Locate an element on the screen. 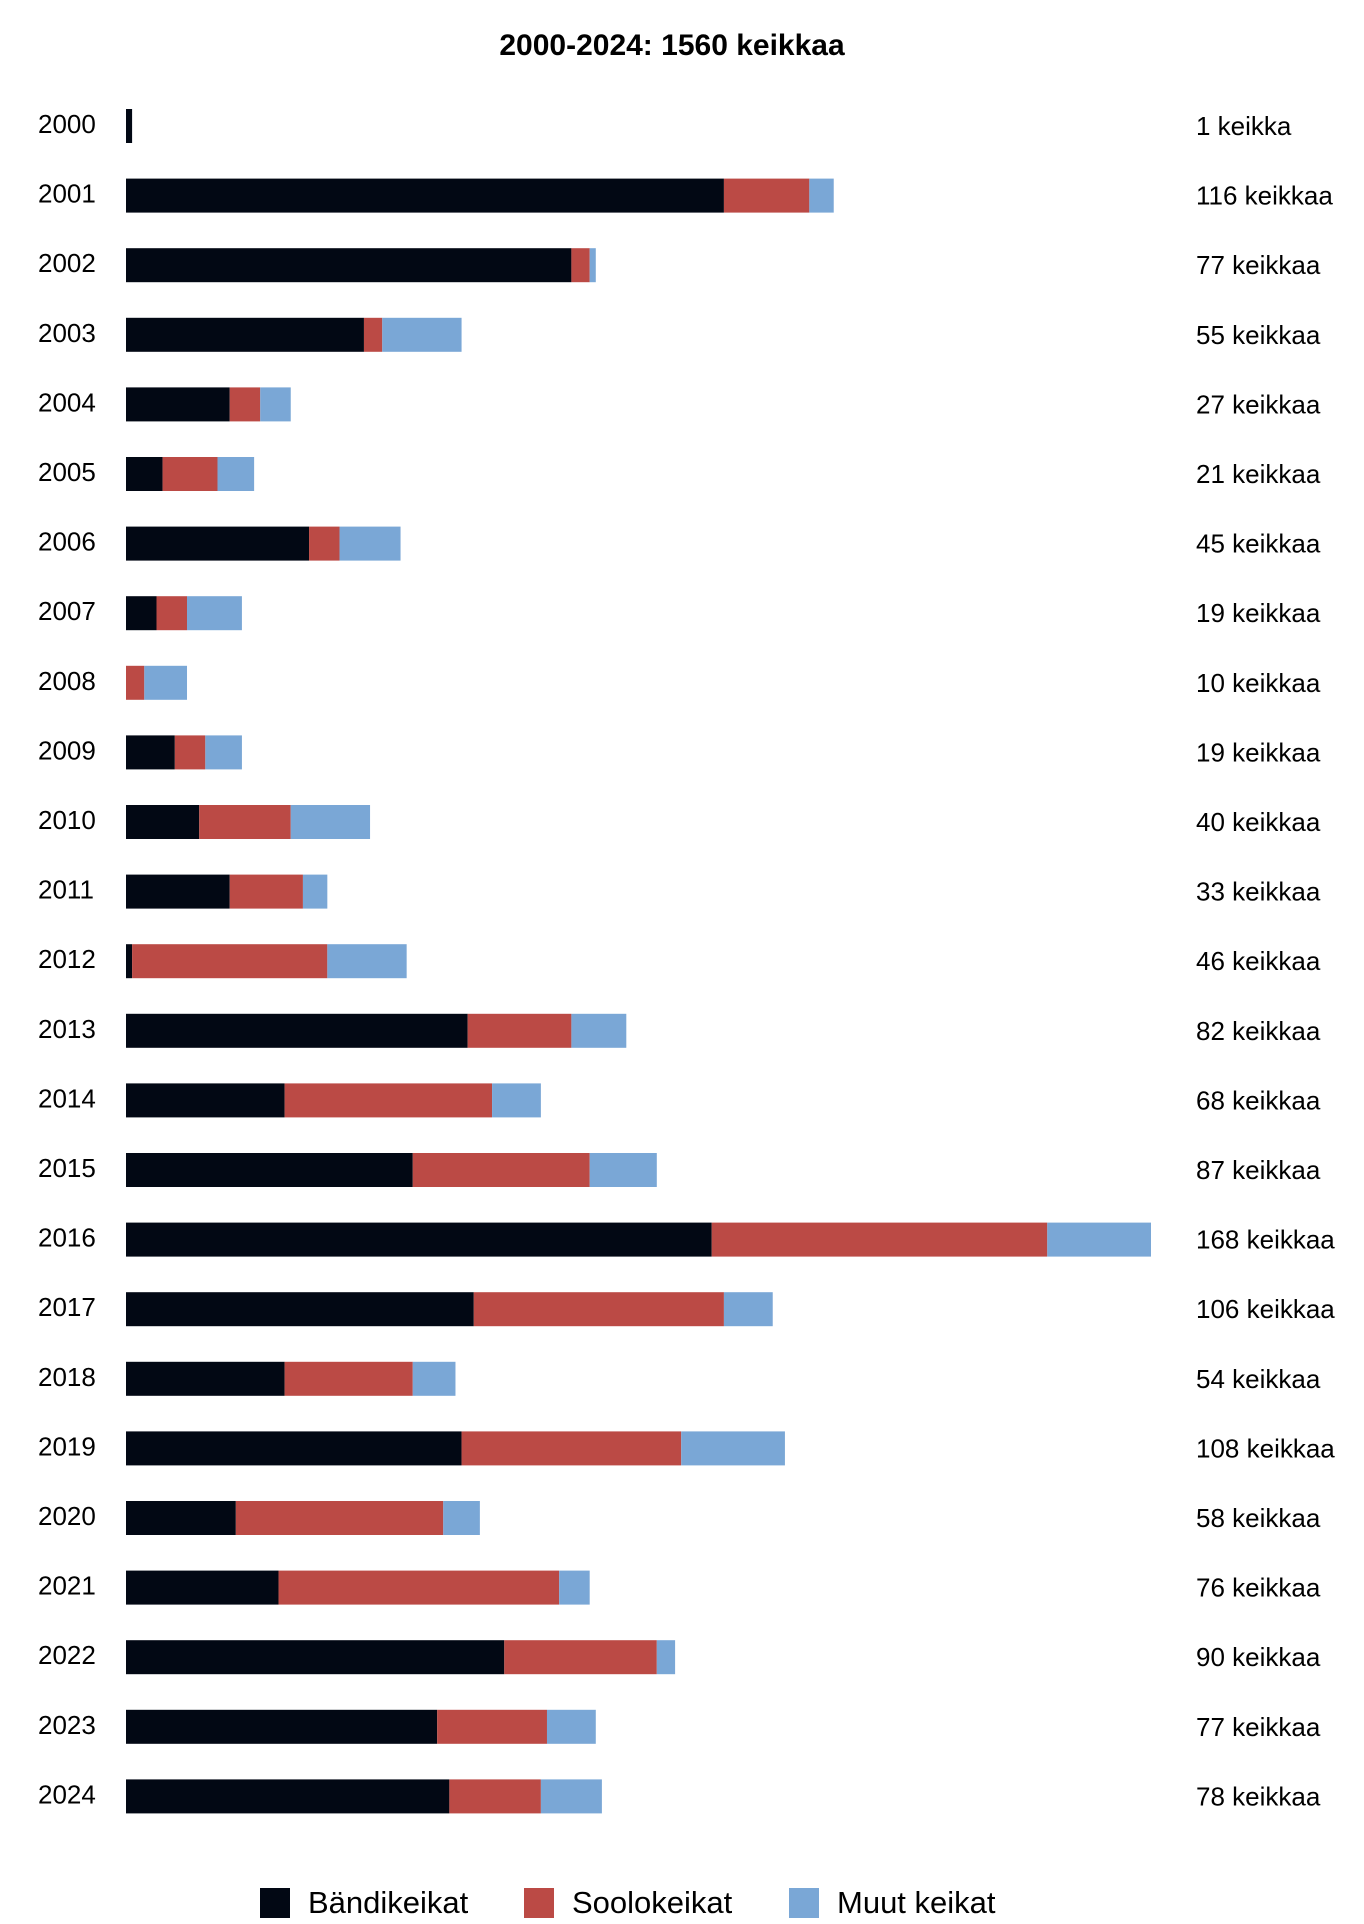 Image resolution: width=1364 pixels, height=1924 pixels. total-label: 68 keikkaa is located at coordinates (1258, 1100).